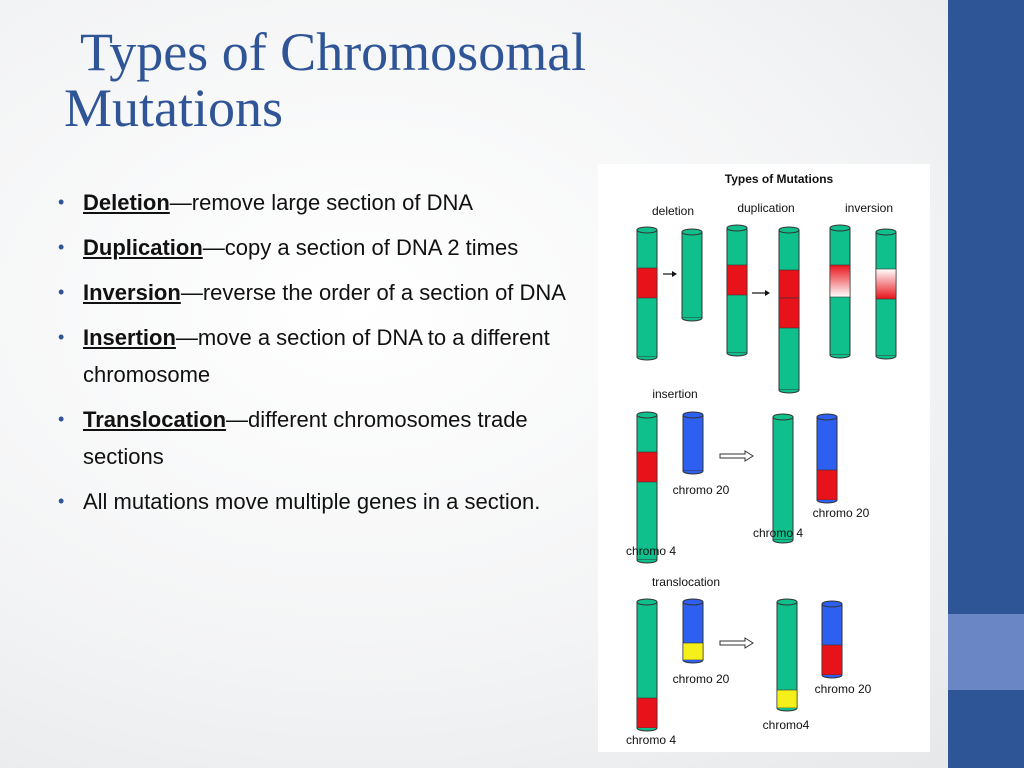  What do you see at coordinates (786, 725) in the screenshot?
I see `figure-label: chromo4` at bounding box center [786, 725].